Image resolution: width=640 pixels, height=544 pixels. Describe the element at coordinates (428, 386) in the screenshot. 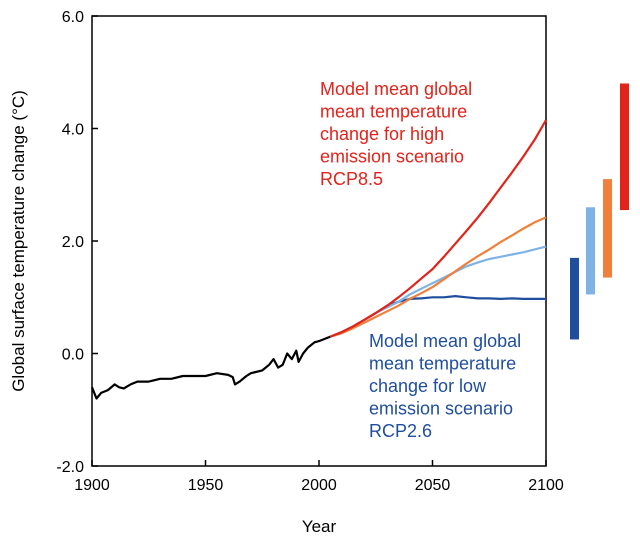

I see `annotation-line: change for low` at that location.